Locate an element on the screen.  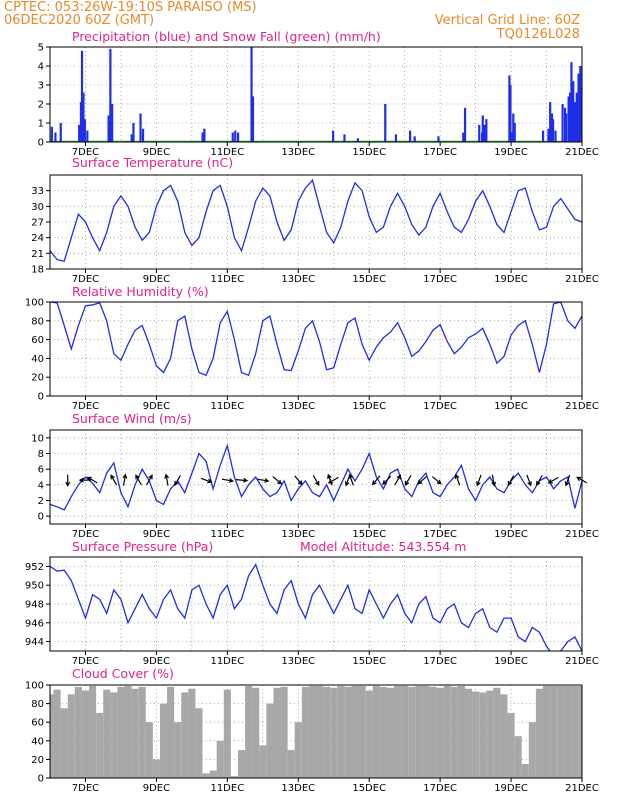
y-tick-label: 60 is located at coordinates (37, 340).